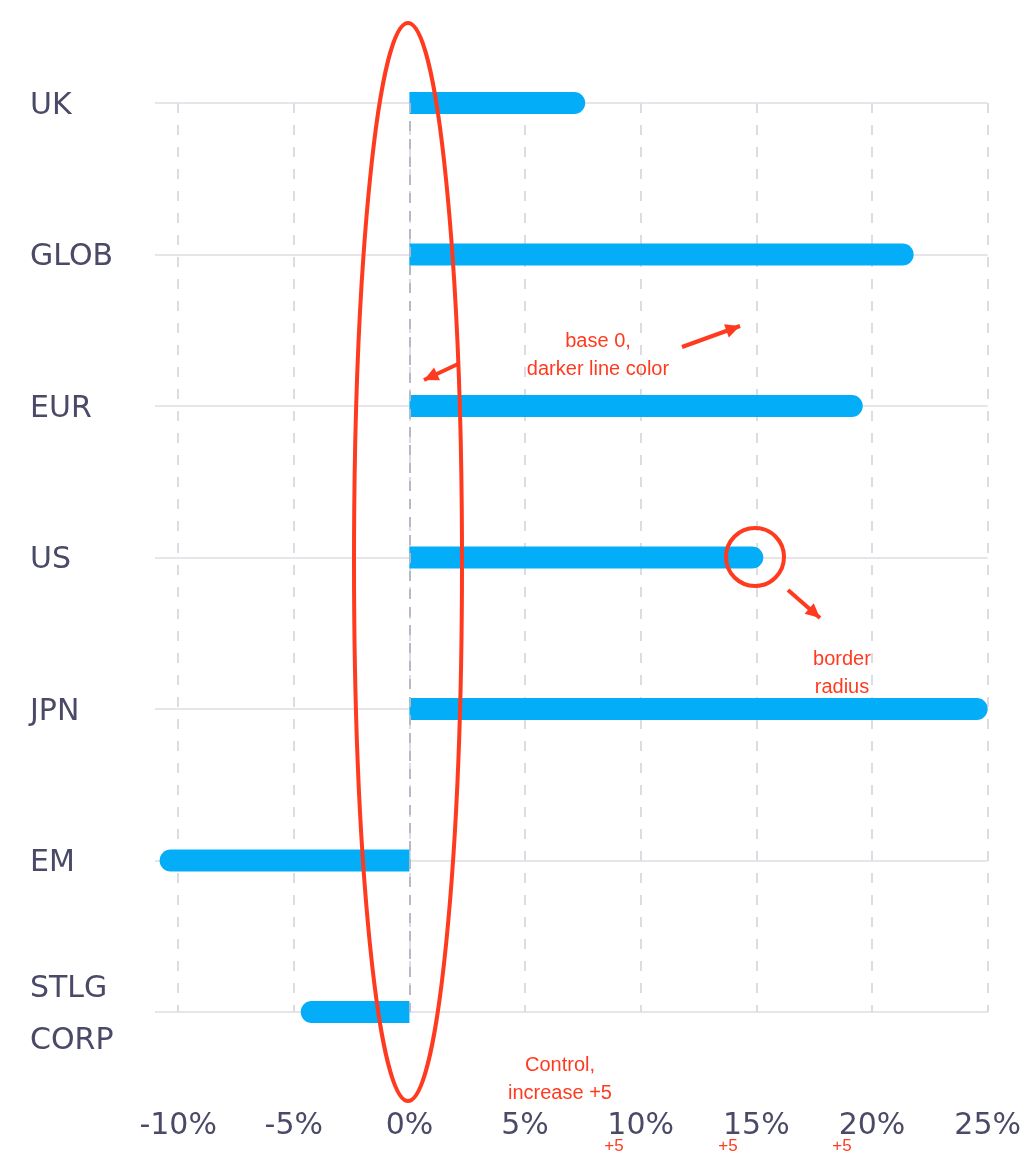 The image size is (1032, 1166). I want to click on annotation: border radius, so click(842, 672).